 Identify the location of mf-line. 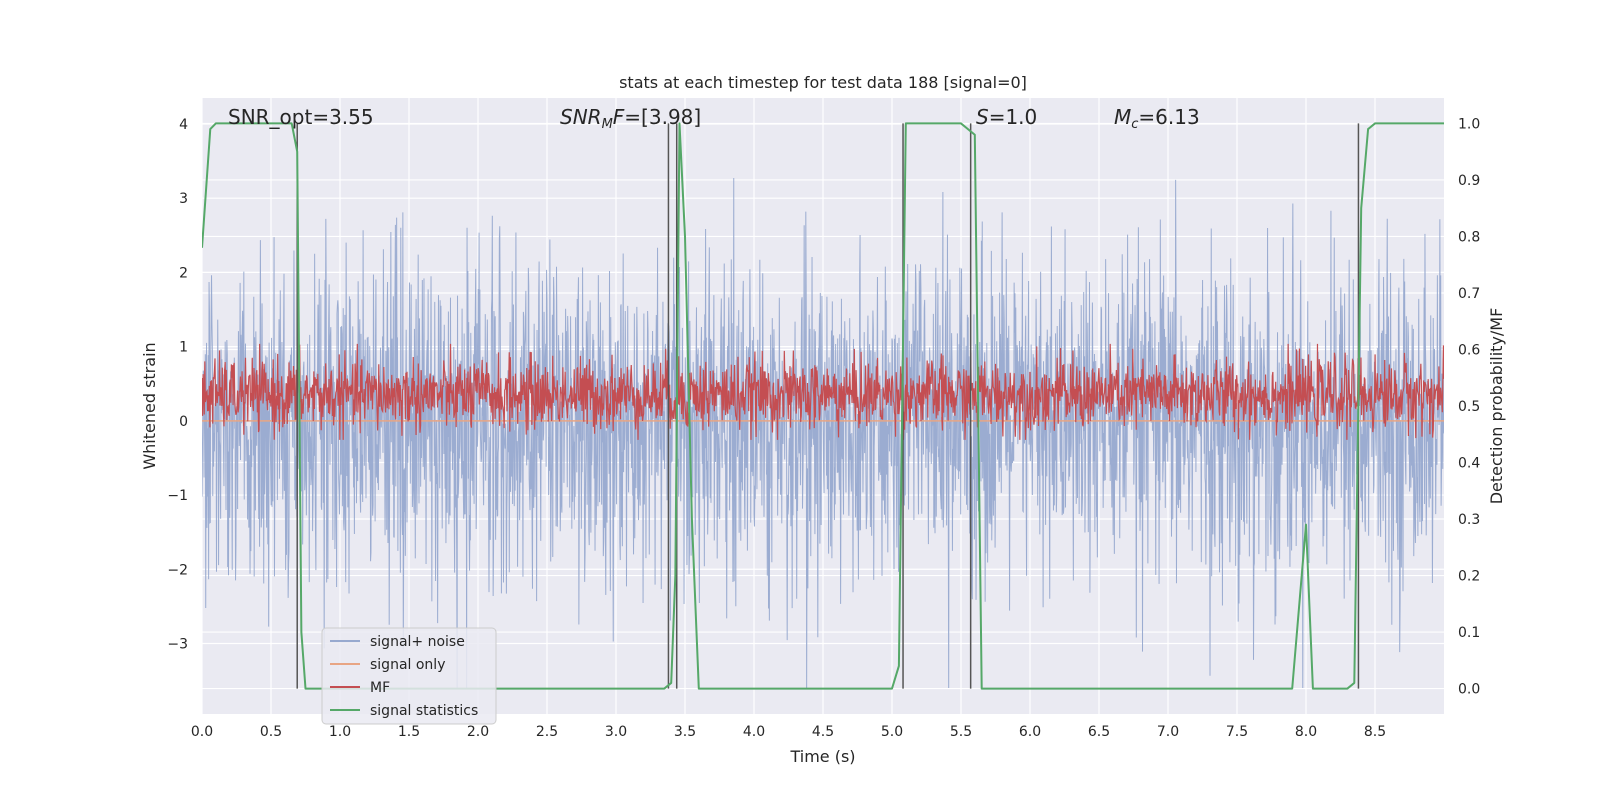
(823, 391).